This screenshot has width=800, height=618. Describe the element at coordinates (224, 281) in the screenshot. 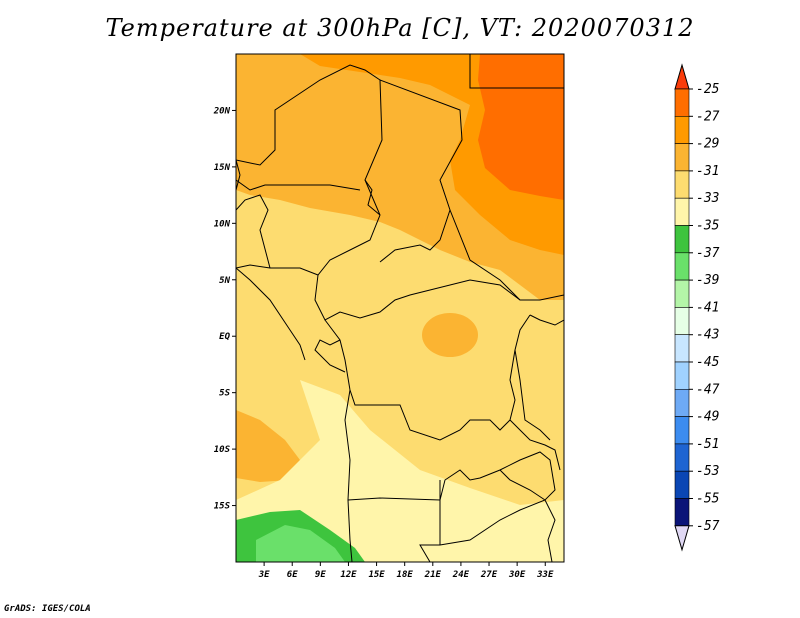

I see `y-tick-label: 5N` at that location.